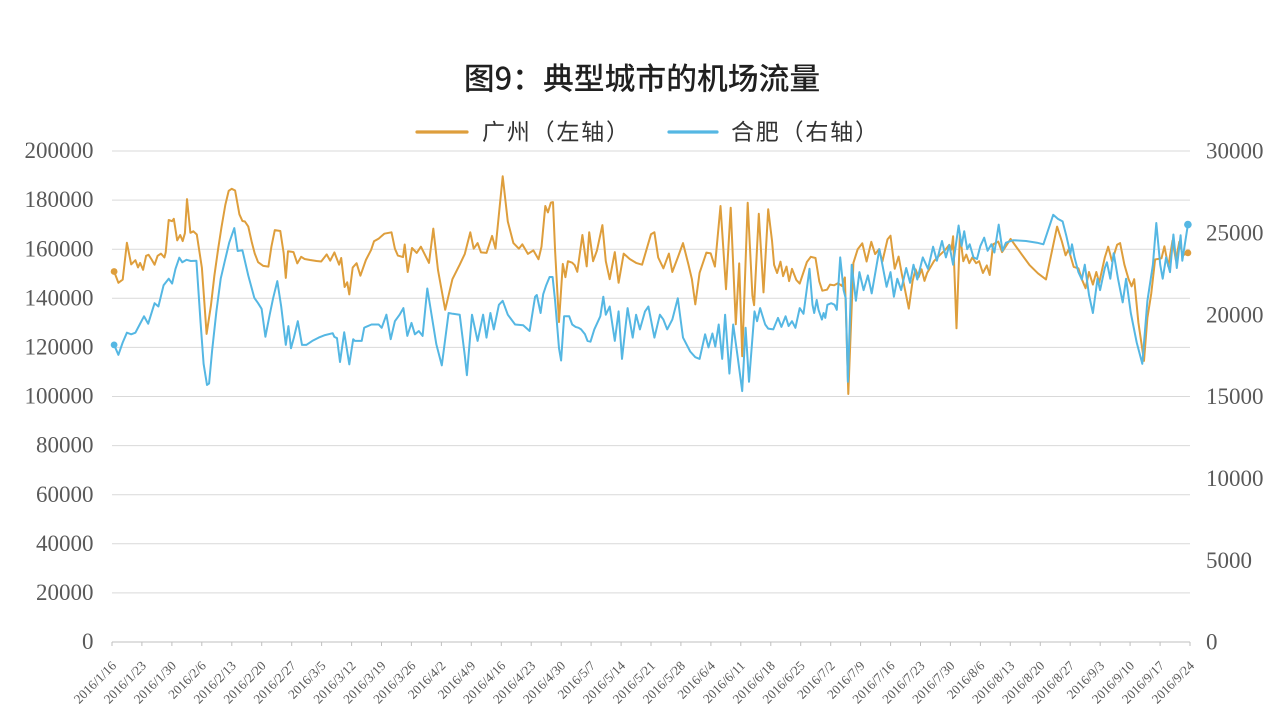  Describe the element at coordinates (59, 248) in the screenshot. I see `svg-text: 160000` at that location.